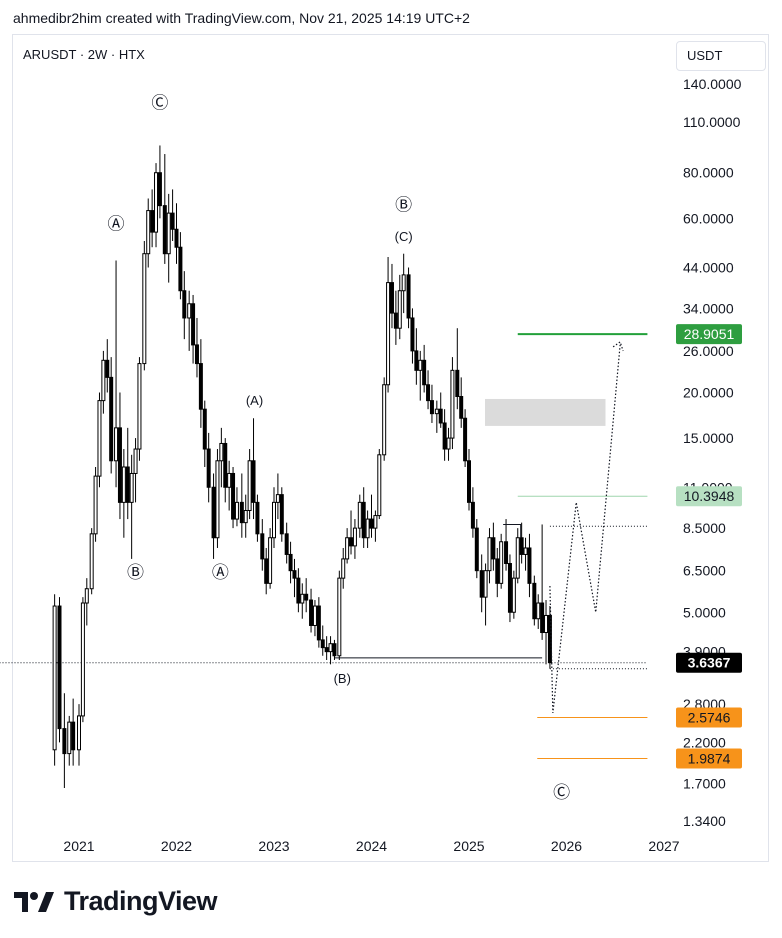 The image size is (782, 938). What do you see at coordinates (116, 901) in the screenshot?
I see `tradingview-logo: TradingView` at bounding box center [116, 901].